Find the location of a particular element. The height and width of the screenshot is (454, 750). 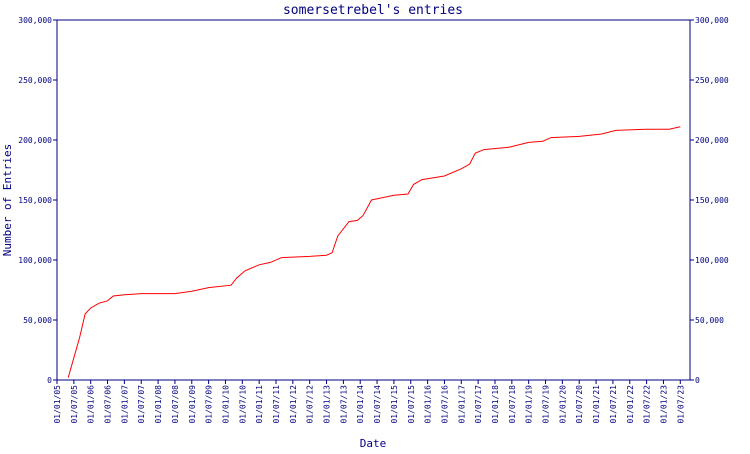

x-tick-label: 01/07/21 is located at coordinates (613, 404).